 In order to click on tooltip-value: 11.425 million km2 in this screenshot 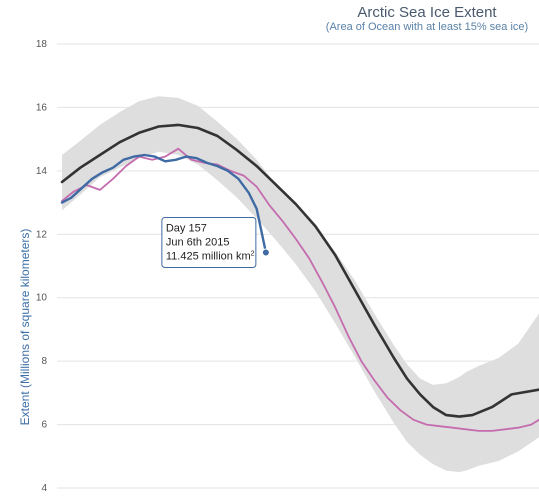, I will do `click(210, 257)`.